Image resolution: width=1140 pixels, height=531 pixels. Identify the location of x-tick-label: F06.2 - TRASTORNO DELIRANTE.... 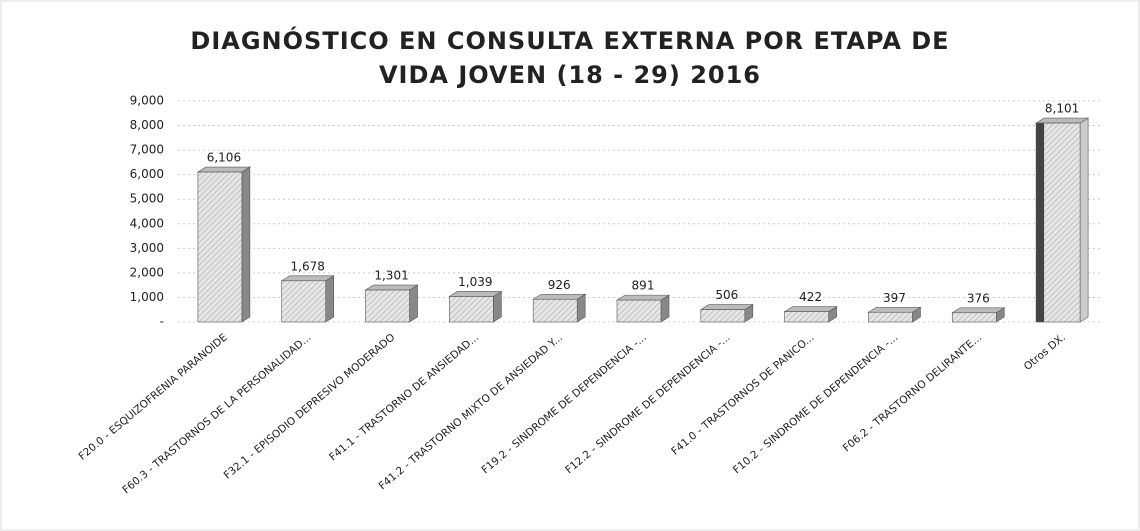
(912, 392).